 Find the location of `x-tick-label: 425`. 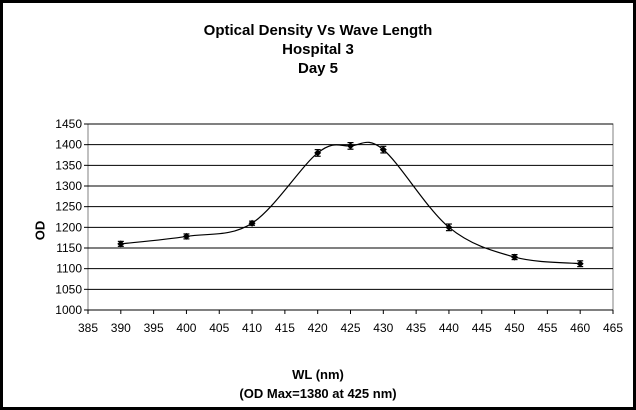

x-tick-label: 425 is located at coordinates (350, 328).